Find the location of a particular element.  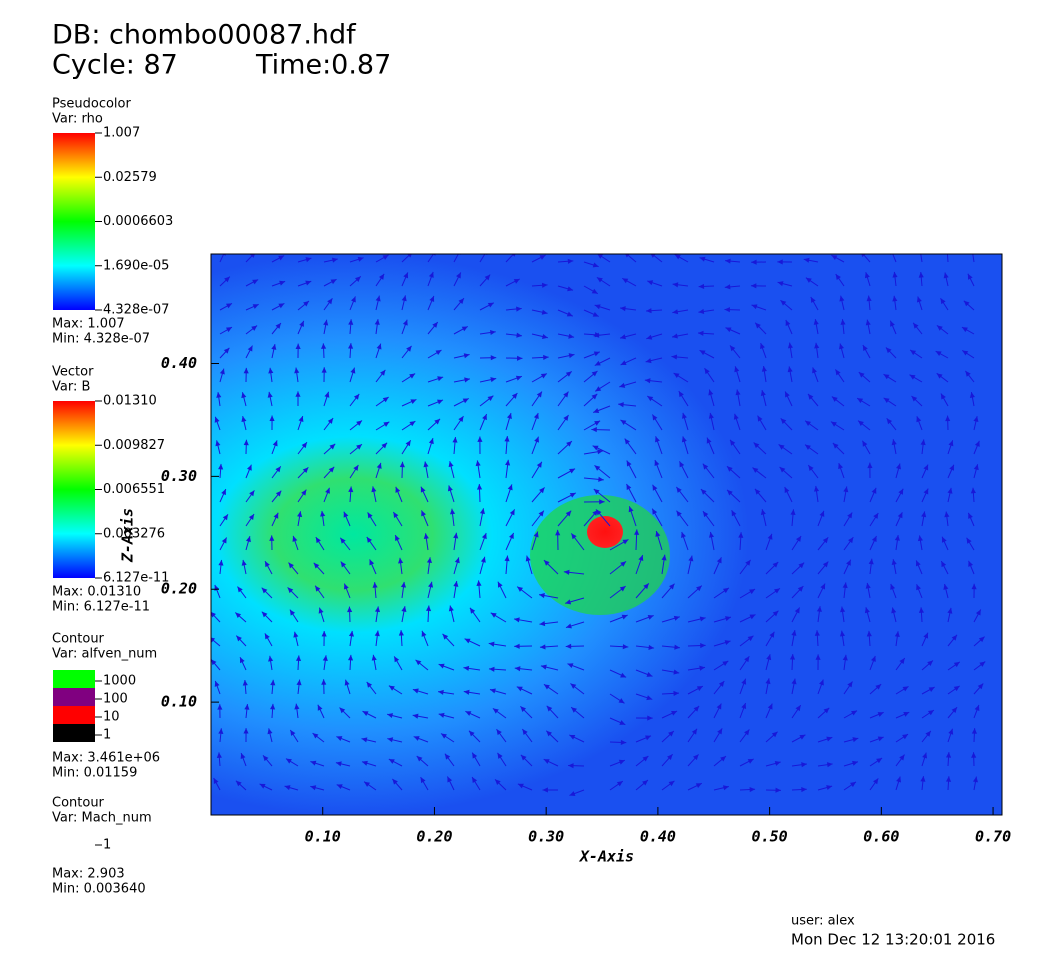

color-bar-label: 6.127e-11 is located at coordinates (136, 578).